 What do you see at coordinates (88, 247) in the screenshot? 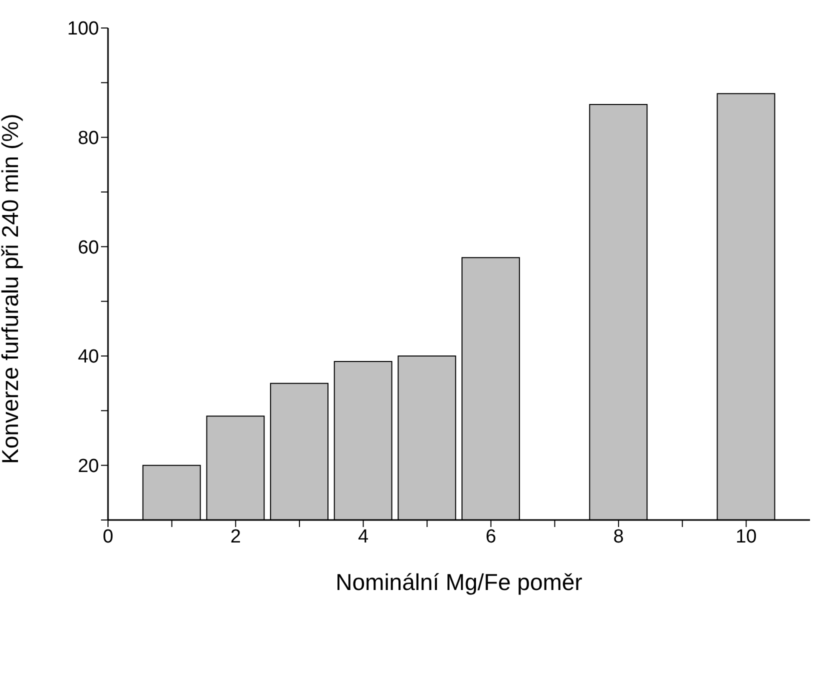
I see `y-tick-label: 60` at bounding box center [88, 247].